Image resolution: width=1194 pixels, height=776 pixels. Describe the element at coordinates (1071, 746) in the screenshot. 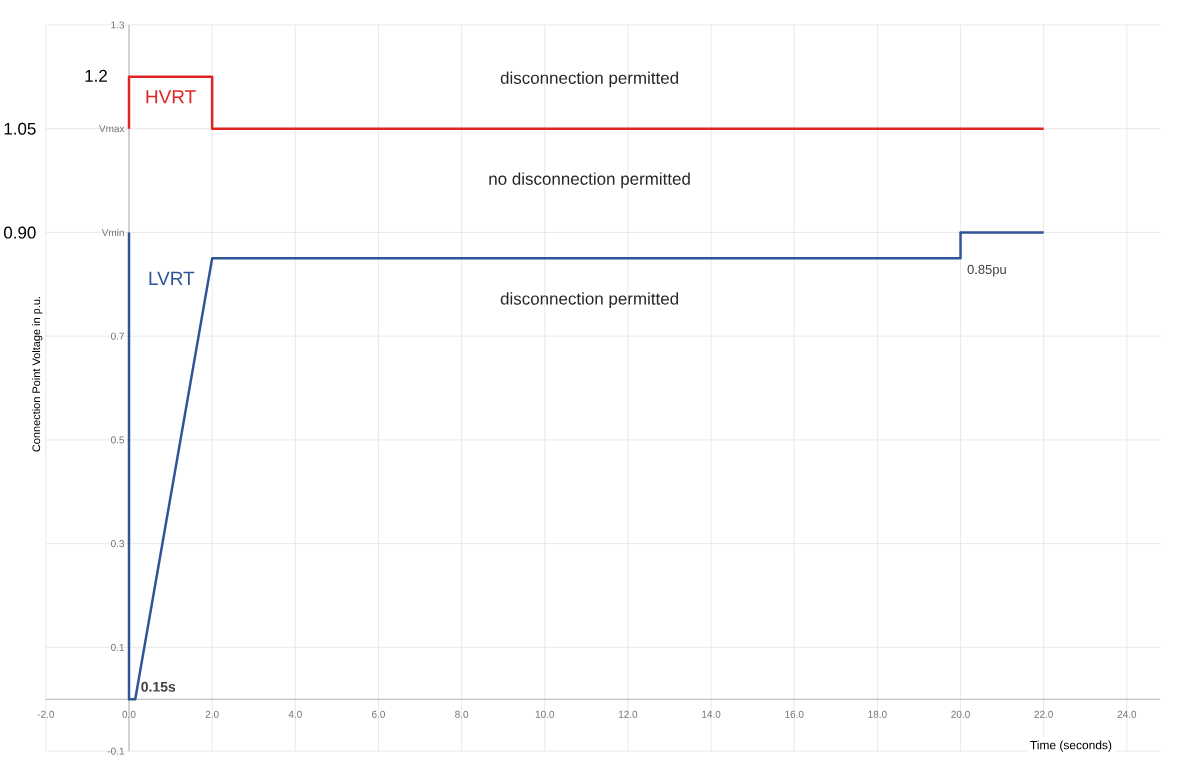

I see `x-axis-title: Time (seconds)` at that location.